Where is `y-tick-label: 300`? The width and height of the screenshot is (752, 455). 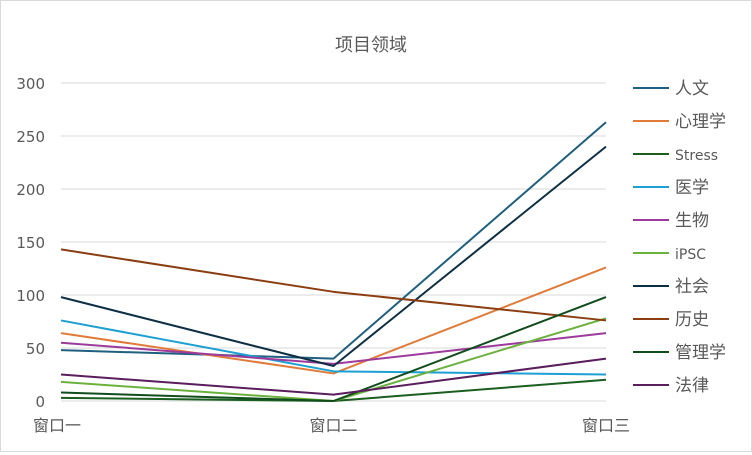
y-tick-label: 300 is located at coordinates (30, 84).